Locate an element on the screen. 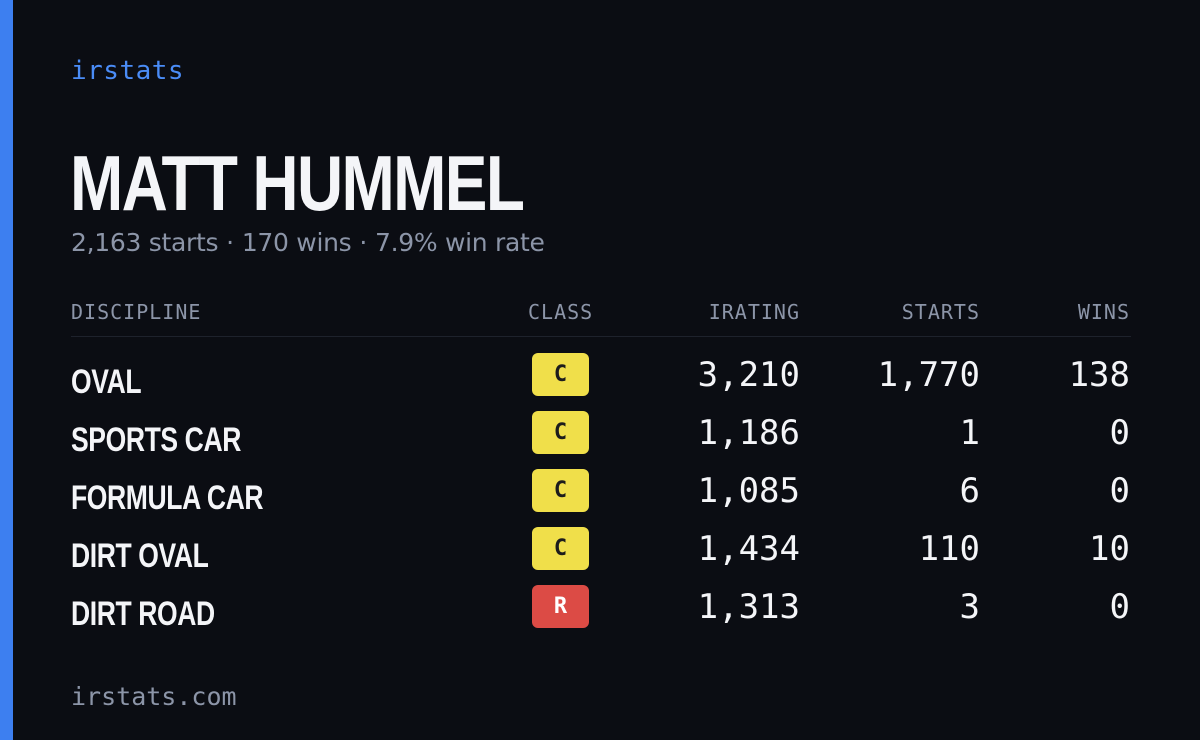 This screenshot has width=1200, height=740. table-row: DIRT ROAD R 1,313 3 0 is located at coordinates (601, 614).